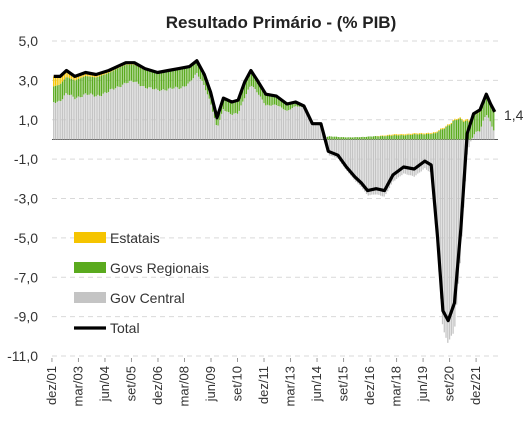 This screenshot has width=528, height=427. What do you see at coordinates (26, 277) in the screenshot?
I see `y-tick-label: -7,0` at bounding box center [26, 277].